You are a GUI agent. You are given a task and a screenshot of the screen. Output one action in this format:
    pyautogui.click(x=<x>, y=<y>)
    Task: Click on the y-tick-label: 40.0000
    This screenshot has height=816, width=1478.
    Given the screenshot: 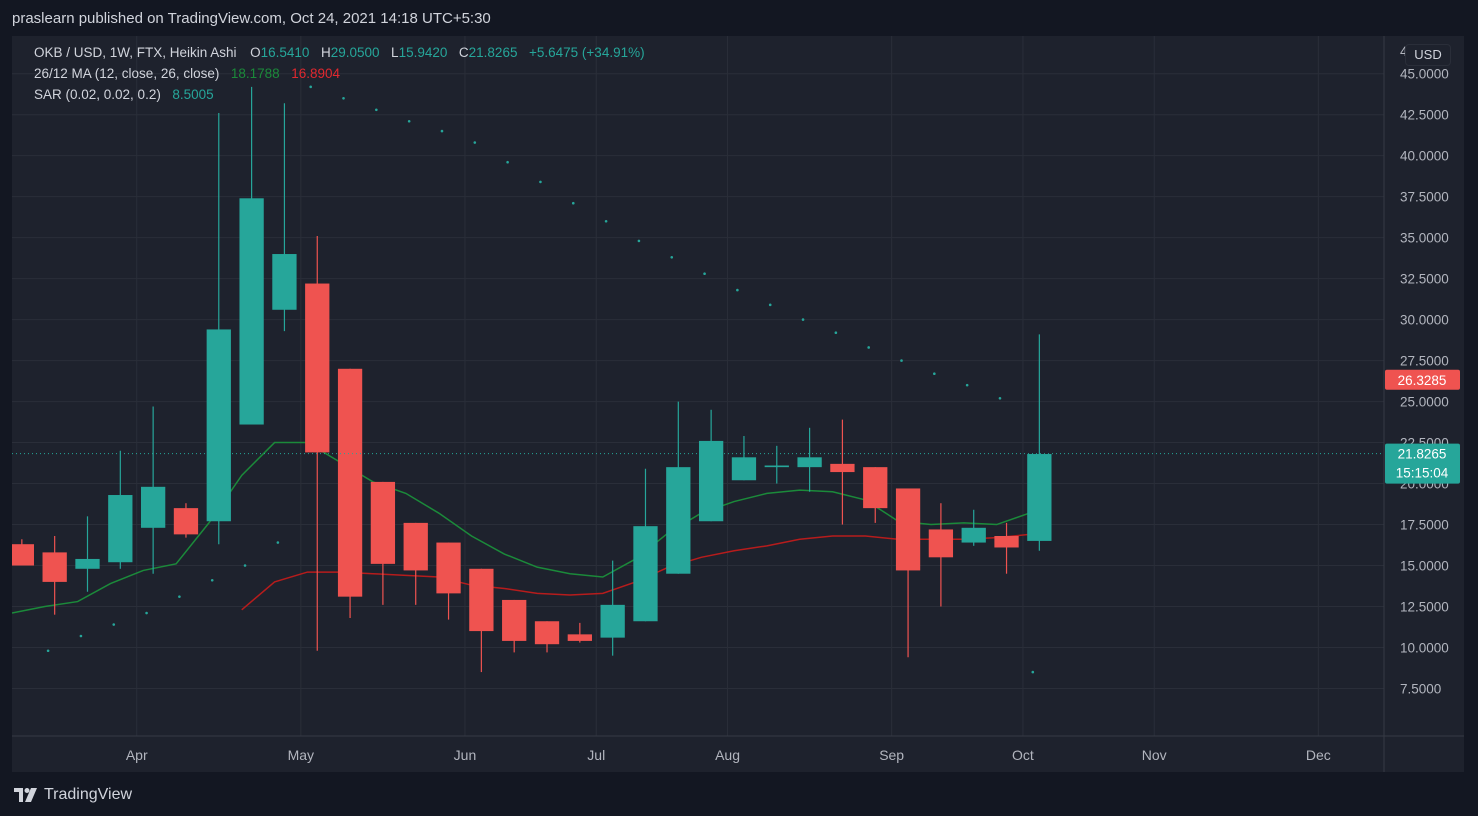 What is the action you would take?
    pyautogui.click(x=1424, y=156)
    